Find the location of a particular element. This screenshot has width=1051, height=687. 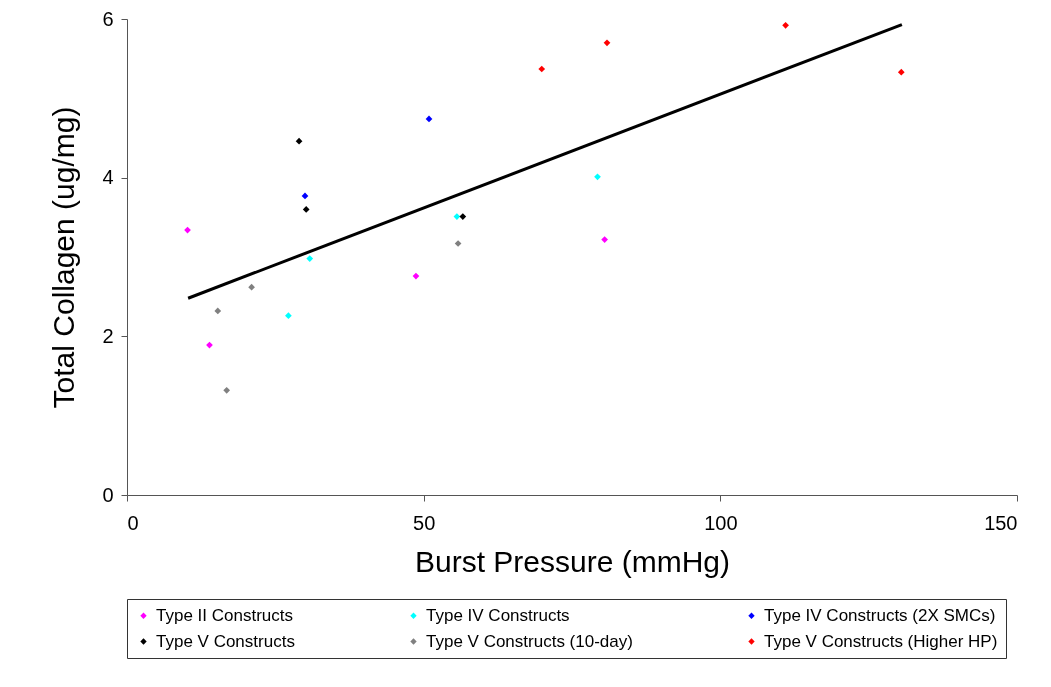

legend-label: Type V Constructs is located at coordinates (225, 641).